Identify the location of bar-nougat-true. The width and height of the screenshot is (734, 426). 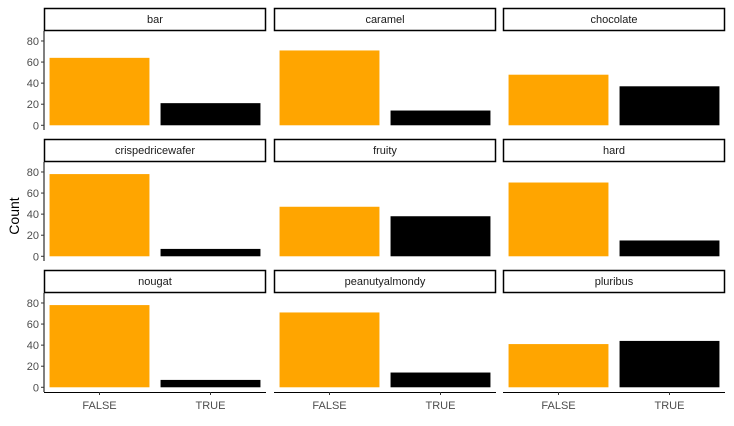
(210, 383).